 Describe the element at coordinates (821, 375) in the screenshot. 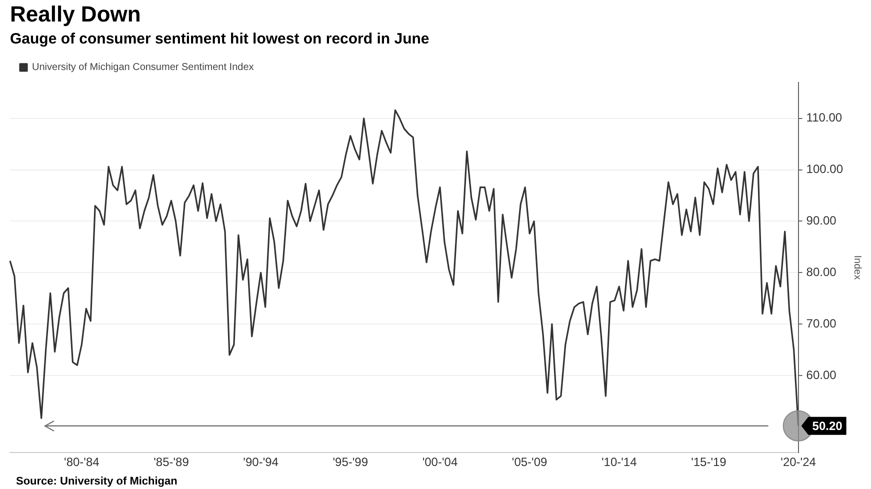

I see `y-tick-label: 60.00` at that location.